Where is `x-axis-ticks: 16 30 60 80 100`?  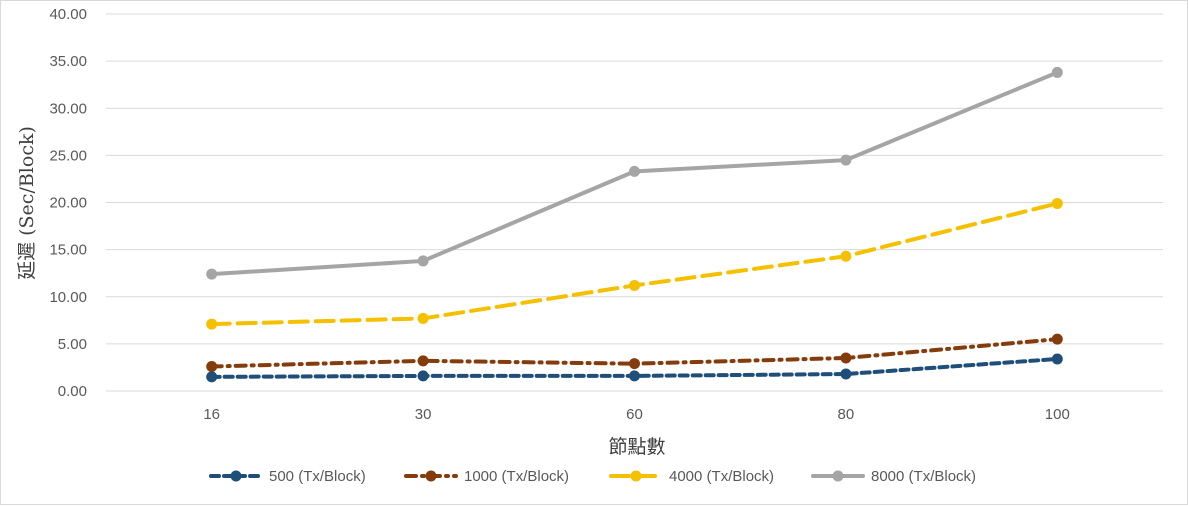
x-axis-ticks: 16 30 60 80 100 is located at coordinates (636, 414).